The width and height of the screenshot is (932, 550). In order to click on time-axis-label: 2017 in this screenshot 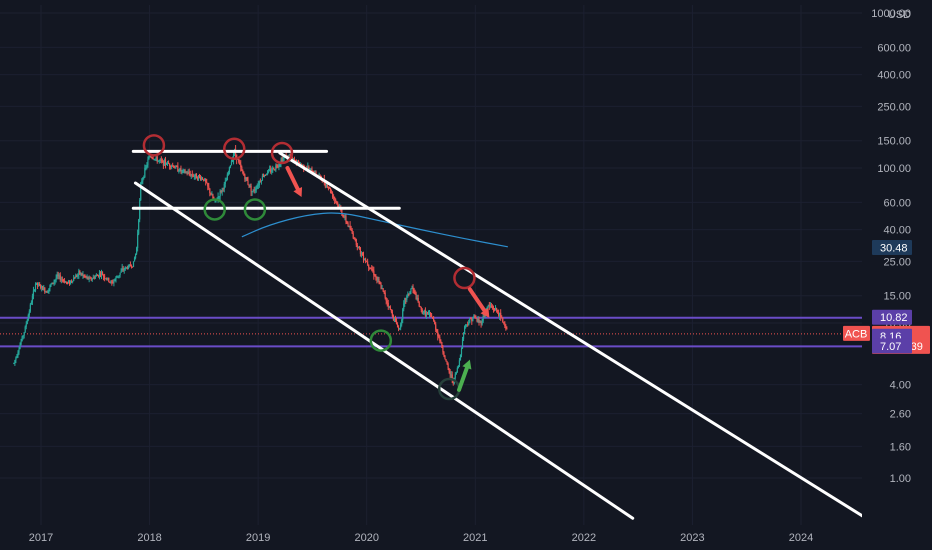, I will do `click(41, 538)`.